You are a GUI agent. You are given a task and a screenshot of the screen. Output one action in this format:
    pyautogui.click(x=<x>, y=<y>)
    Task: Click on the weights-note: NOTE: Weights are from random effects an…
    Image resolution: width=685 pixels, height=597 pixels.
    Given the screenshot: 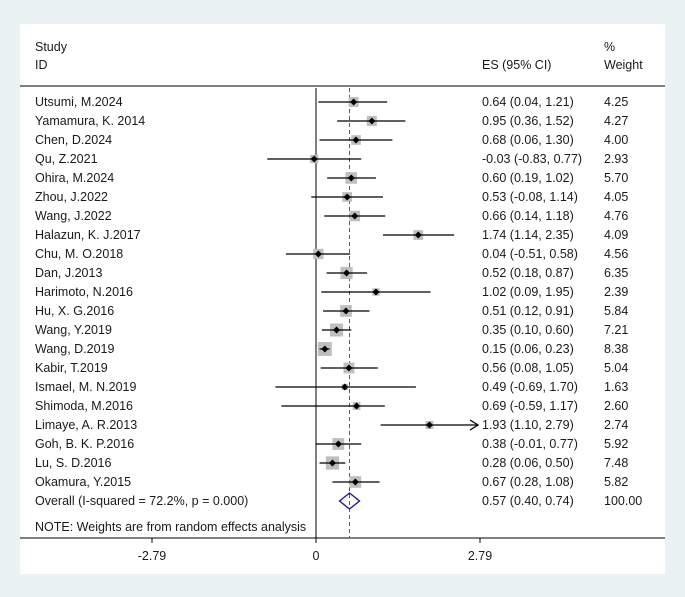 What is the action you would take?
    pyautogui.click(x=170, y=527)
    